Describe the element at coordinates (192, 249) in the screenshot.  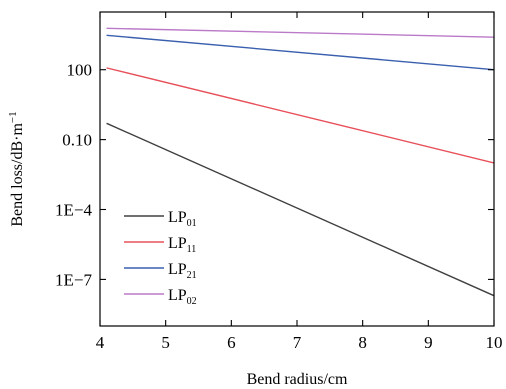
I see `legend-label-subscript: 11` at that location.